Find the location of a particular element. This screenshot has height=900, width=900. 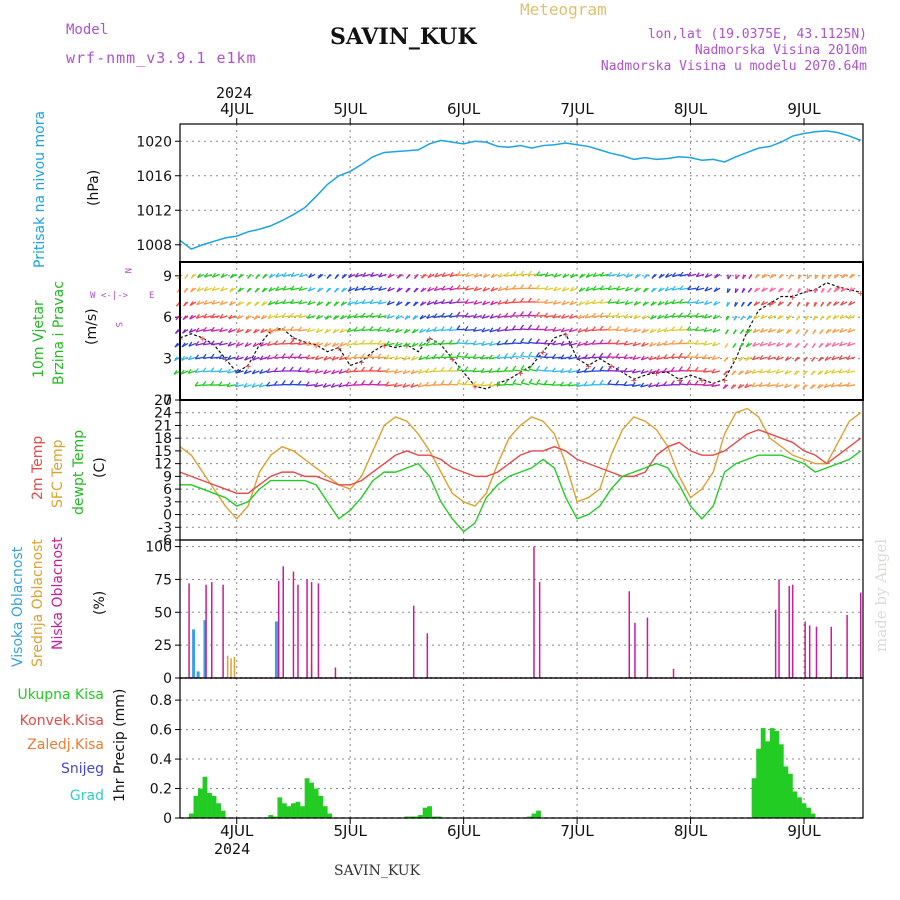

precip-panel-bg is located at coordinates (521, 748).